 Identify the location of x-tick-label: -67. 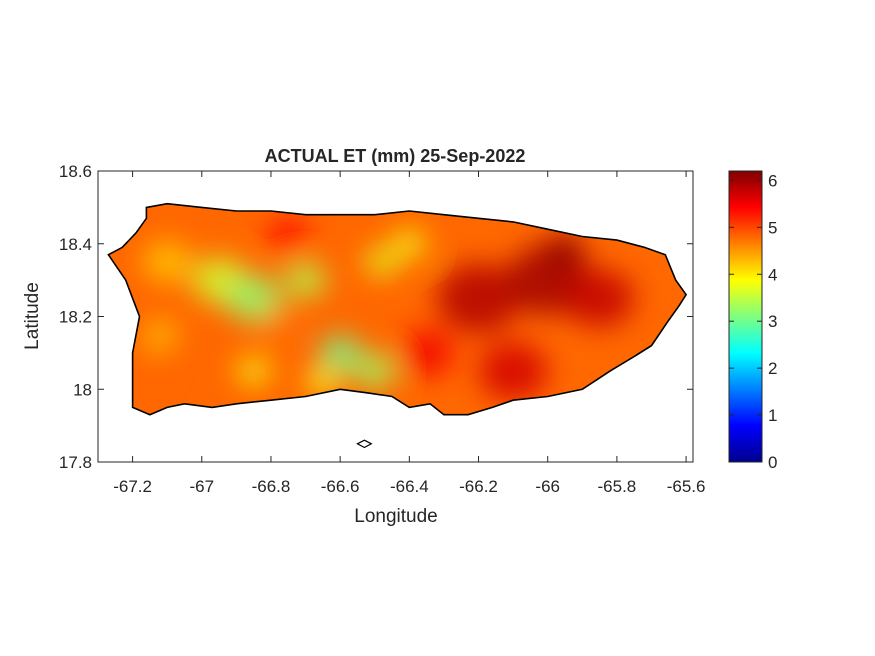
(201, 486).